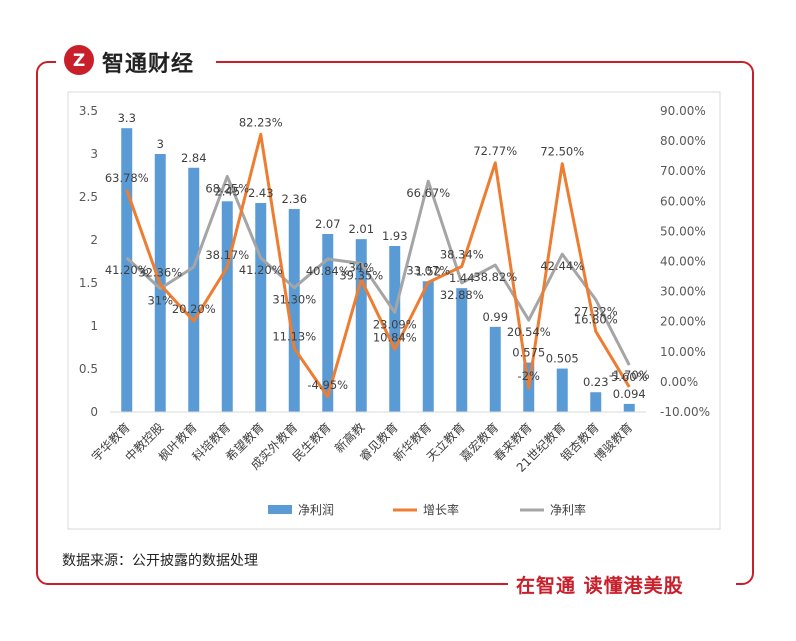 The width and height of the screenshot is (796, 641). I want to click on margin-data-label: 23.09%, so click(395, 324).